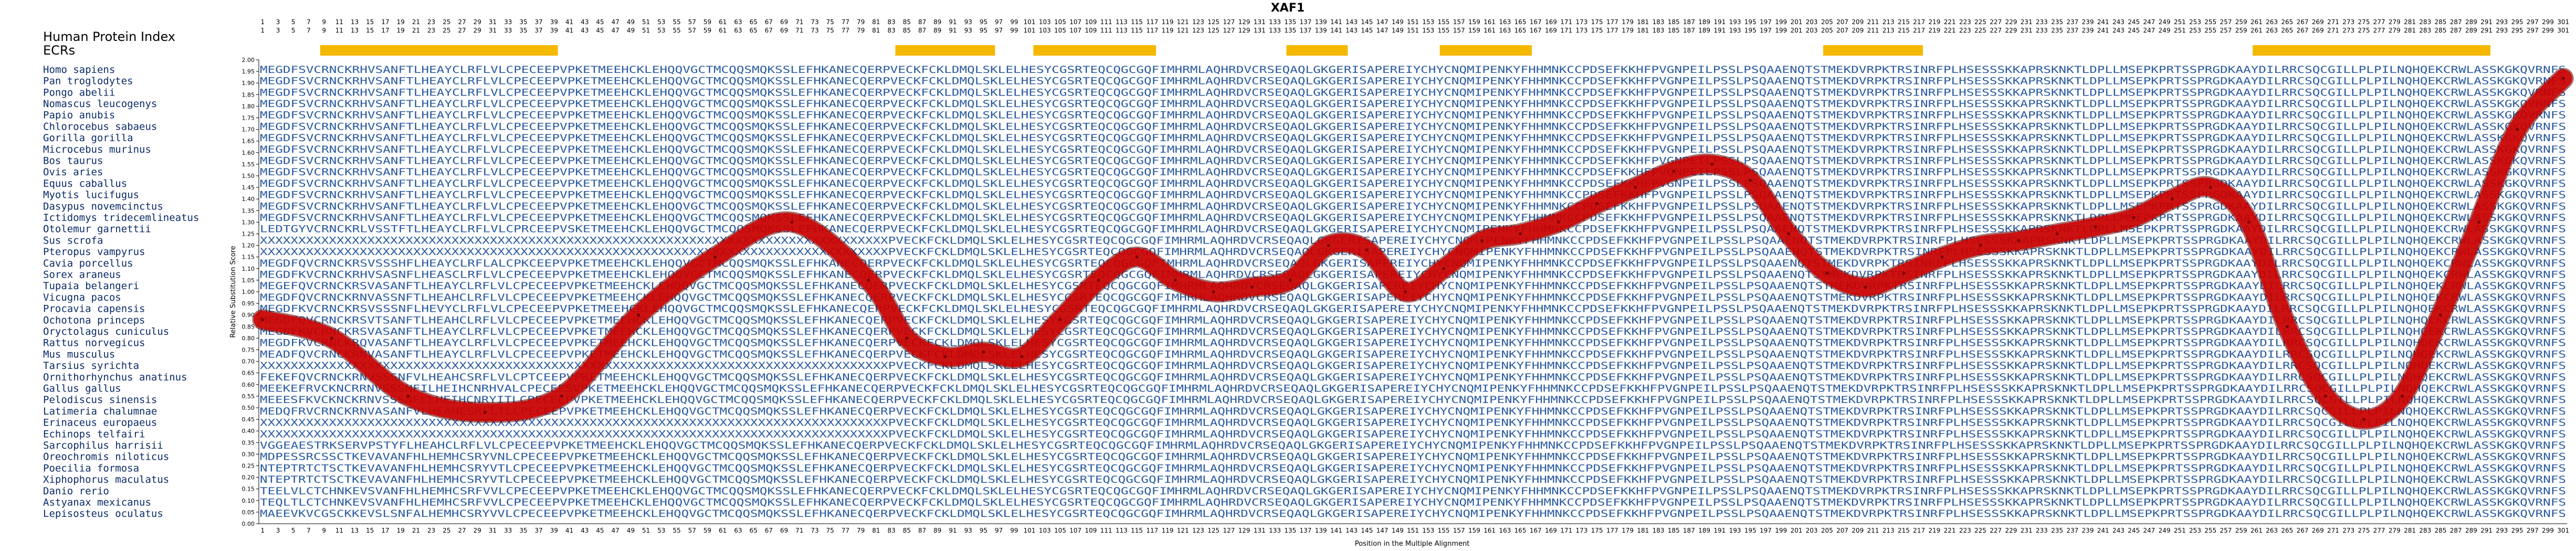  Describe the element at coordinates (907, 530) in the screenshot. I see `bottom-tick-label: 85` at that location.